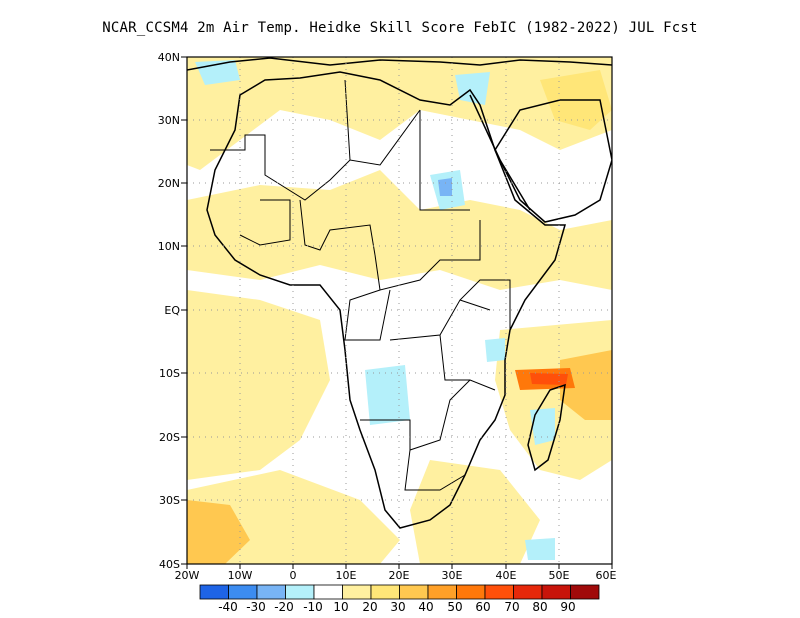 The width and height of the screenshot is (800, 618). What do you see at coordinates (482, 607) in the screenshot?
I see `colorbar-label: 60` at bounding box center [482, 607].